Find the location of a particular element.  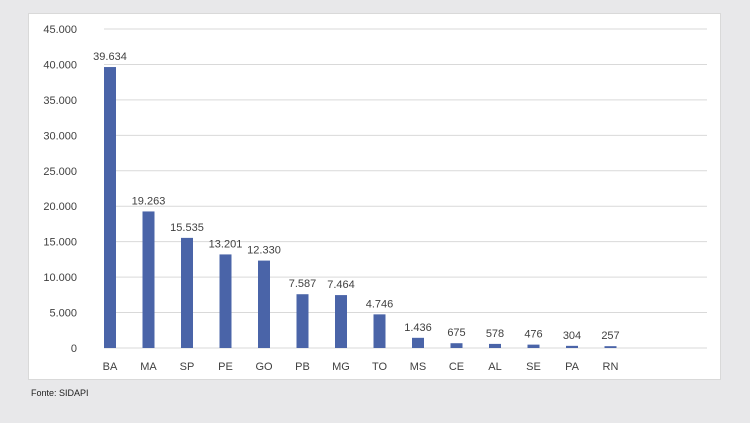

bar-ms is located at coordinates (418, 342).